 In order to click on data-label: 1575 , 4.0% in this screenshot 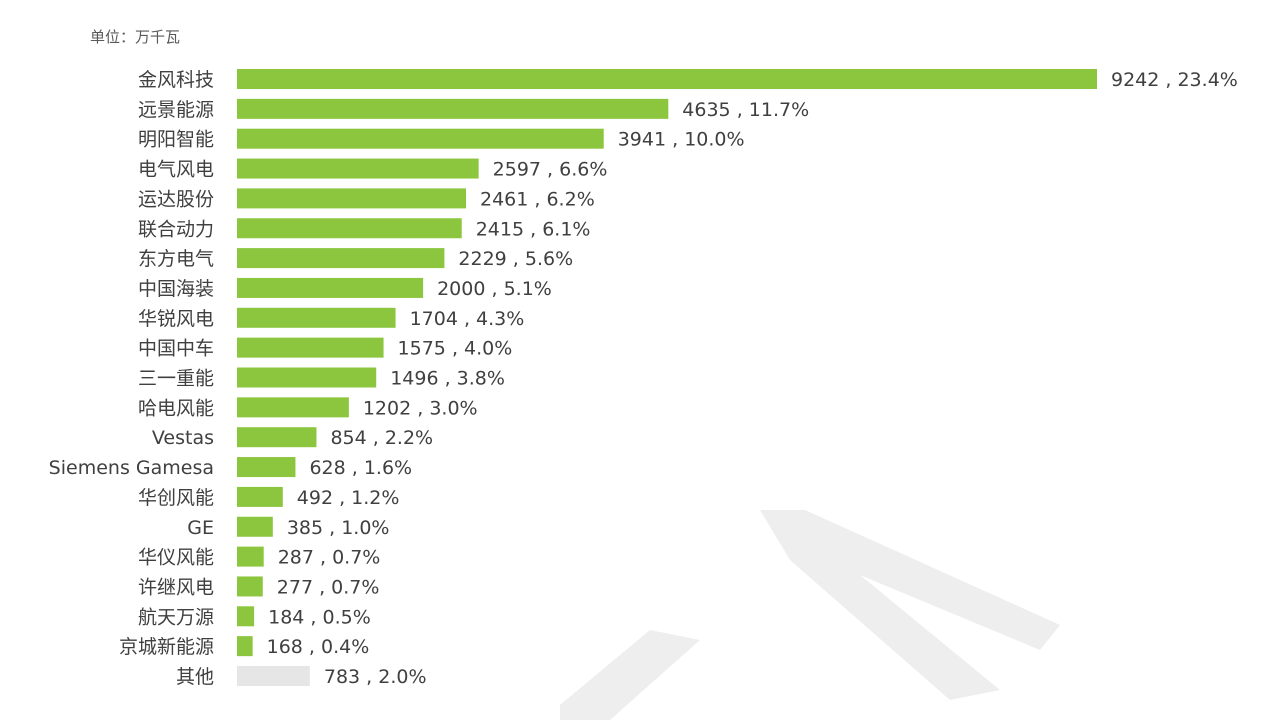, I will do `click(455, 349)`.